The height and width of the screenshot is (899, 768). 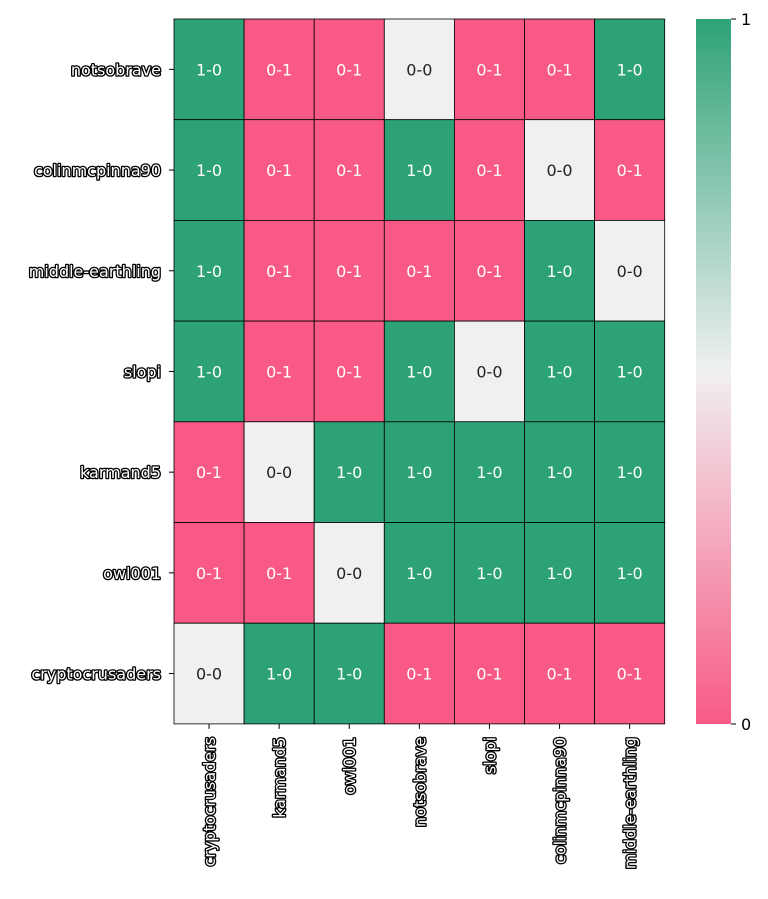 I want to click on column-tick-label: owl001, so click(x=349, y=766).